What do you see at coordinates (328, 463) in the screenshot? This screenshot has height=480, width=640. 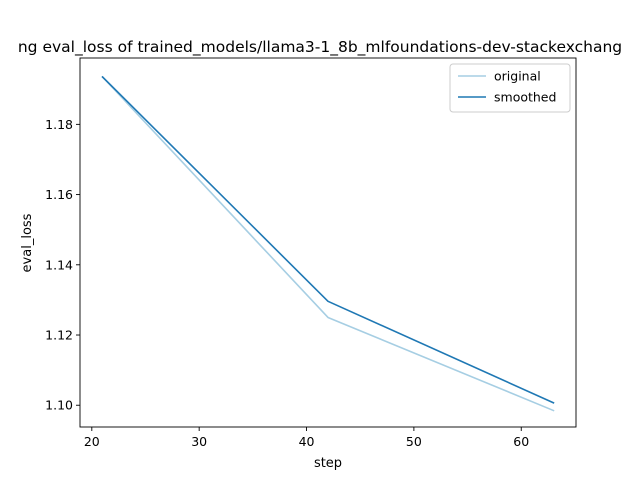 I see `x-axis-label: step` at bounding box center [328, 463].